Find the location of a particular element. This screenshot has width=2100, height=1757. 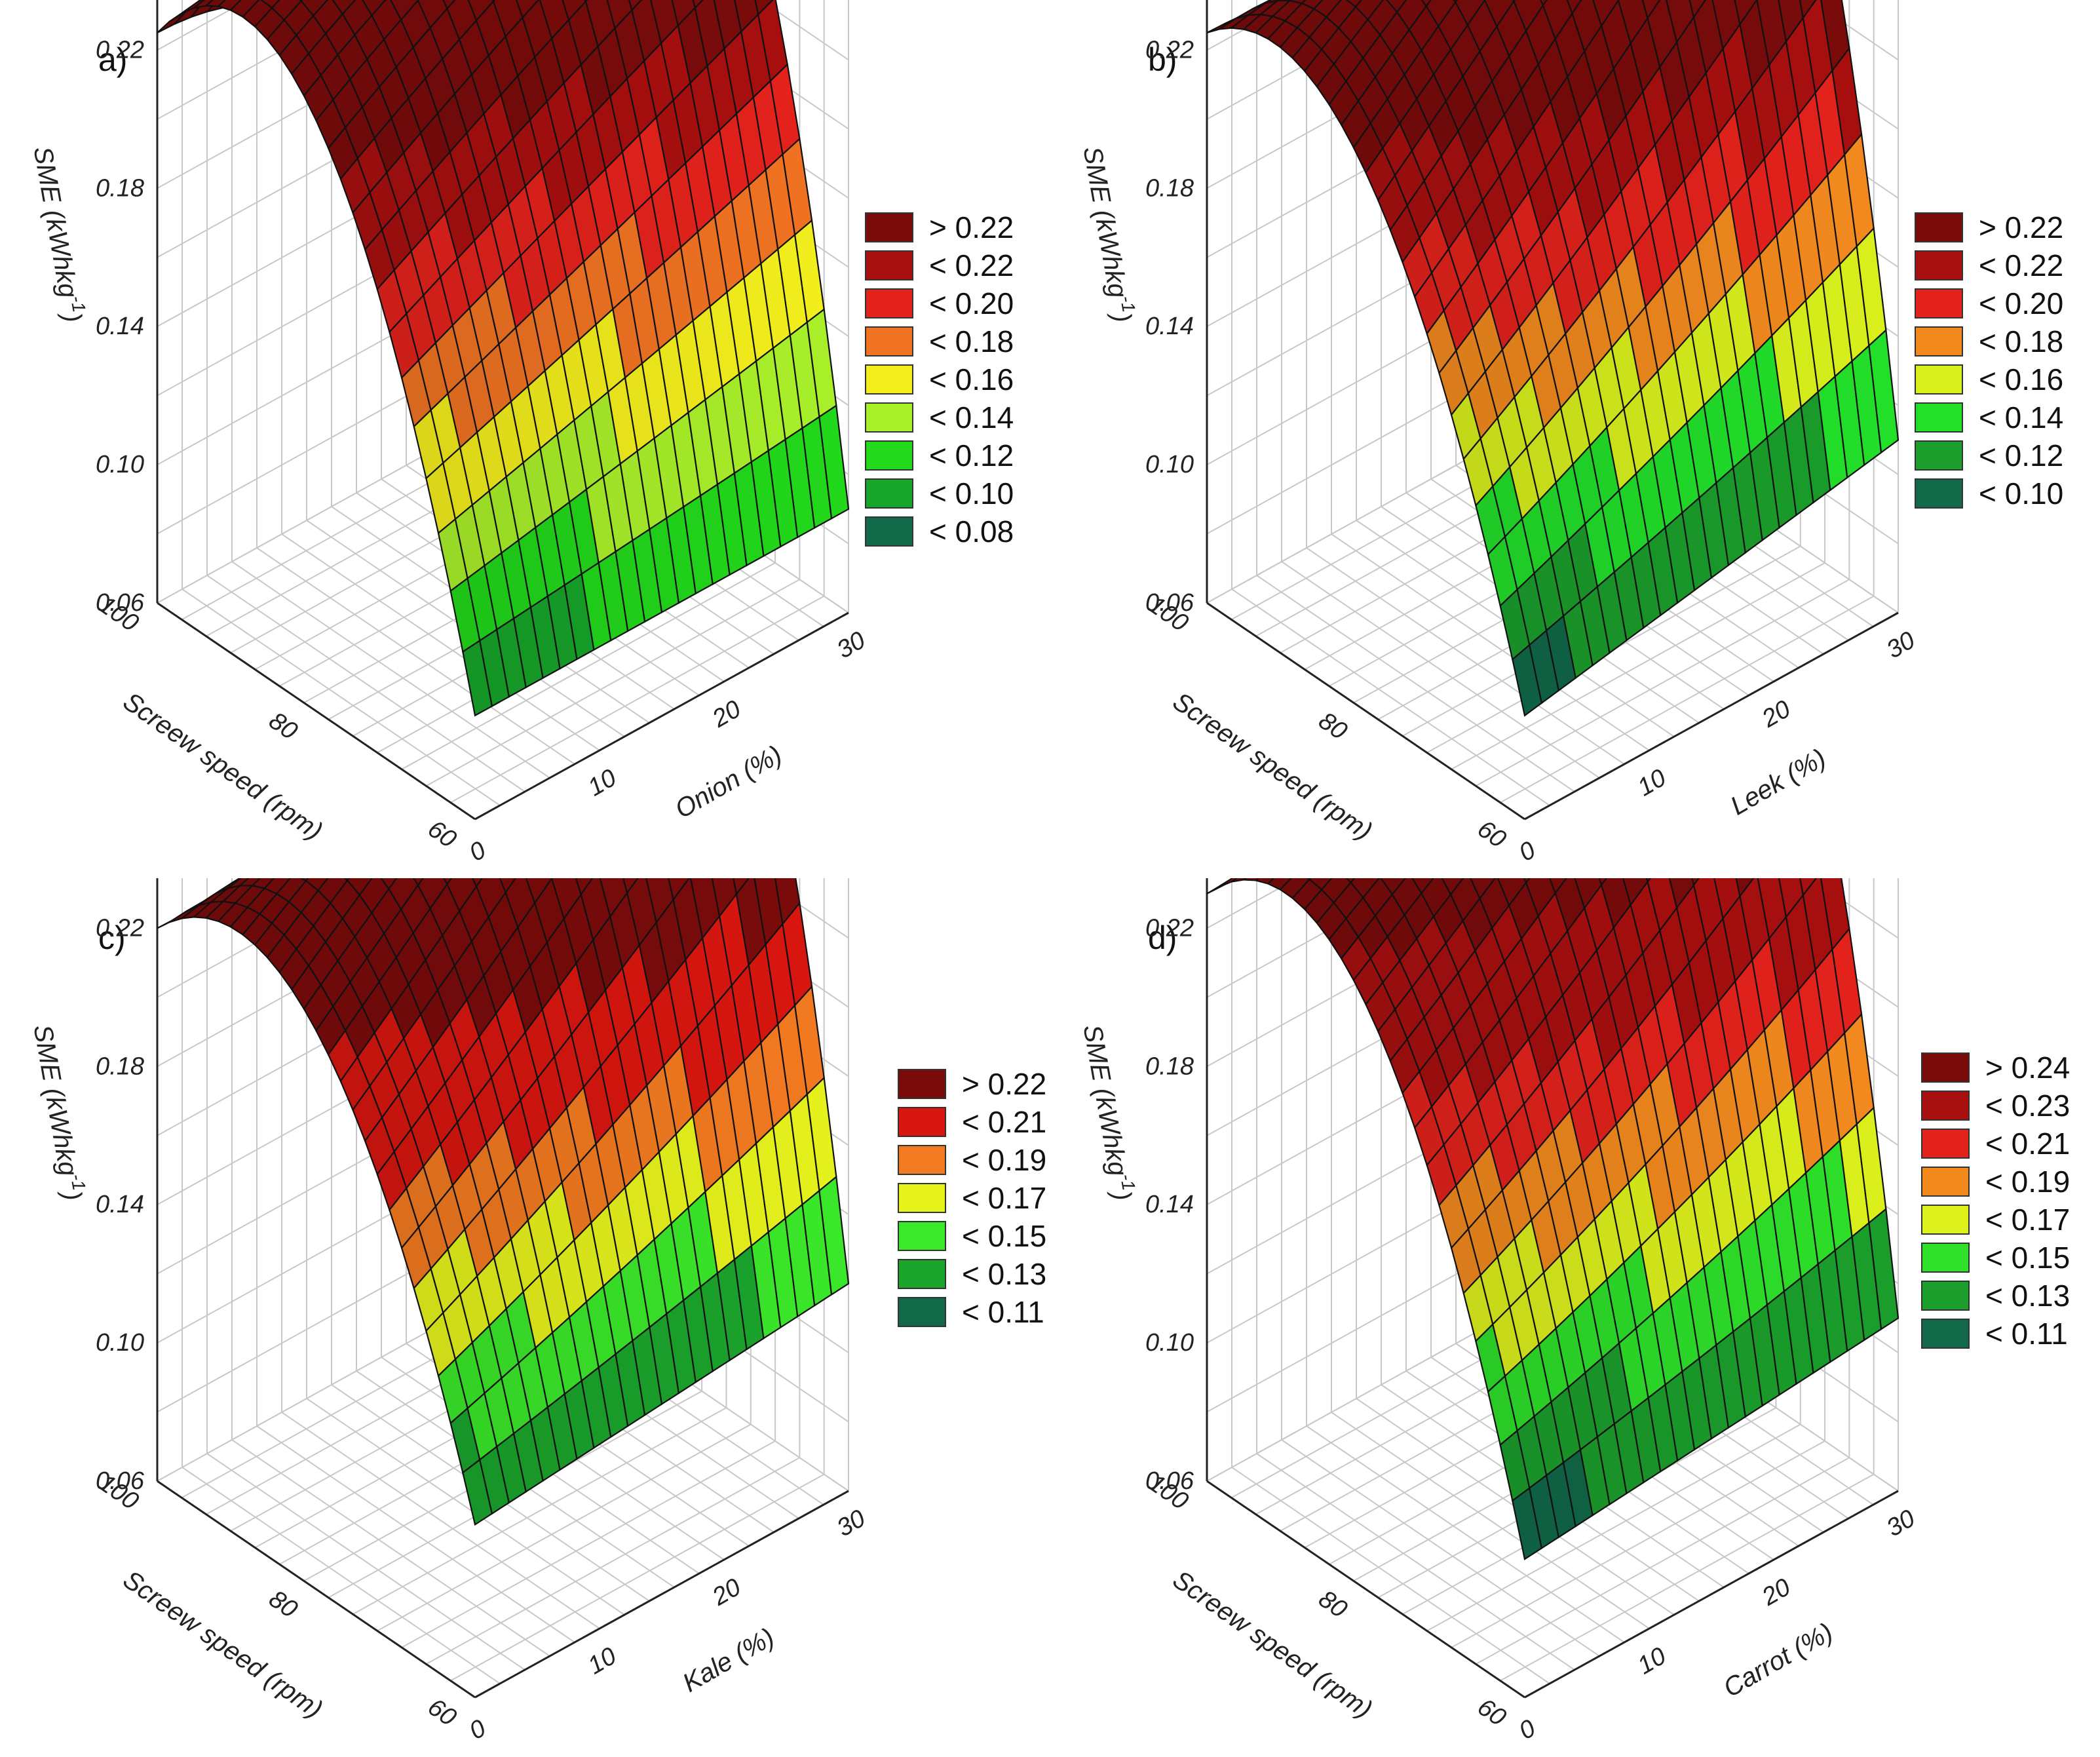

legend-label: < 0.15 is located at coordinates (2028, 1258).